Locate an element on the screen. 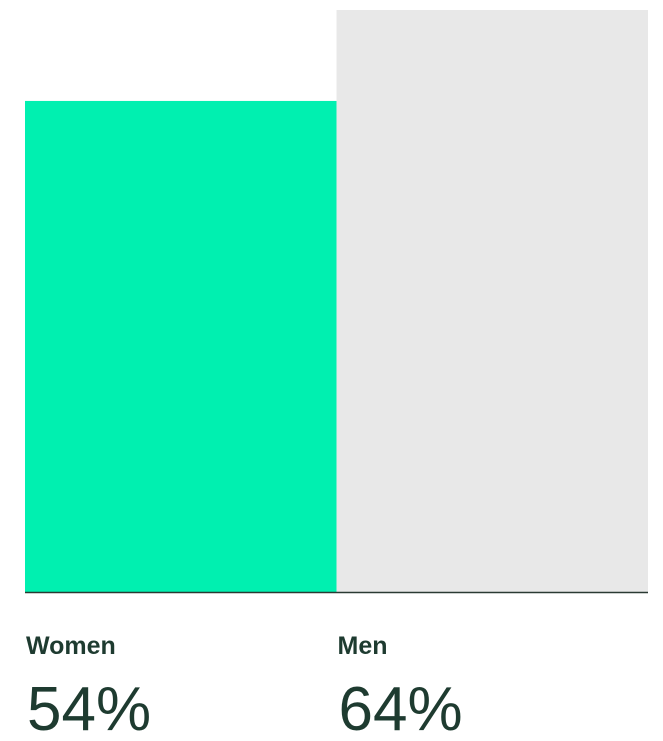  category-label: Women is located at coordinates (71, 646).